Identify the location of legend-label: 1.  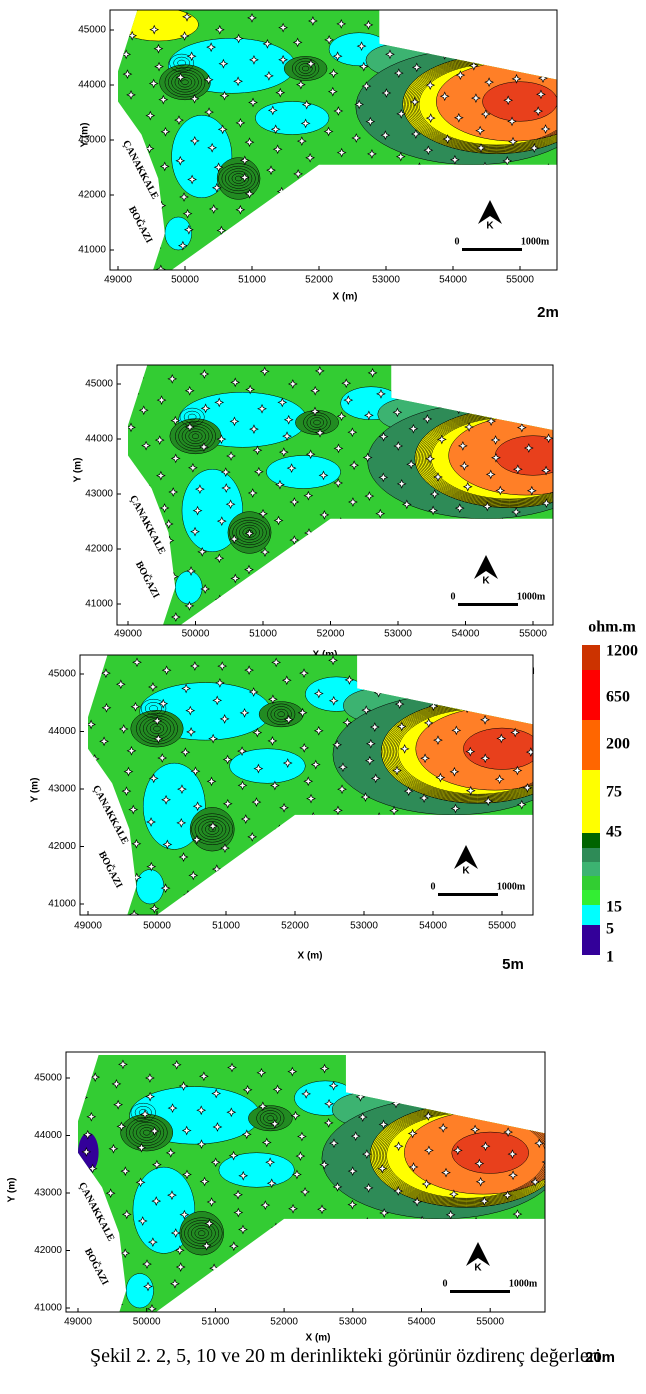
(610, 957).